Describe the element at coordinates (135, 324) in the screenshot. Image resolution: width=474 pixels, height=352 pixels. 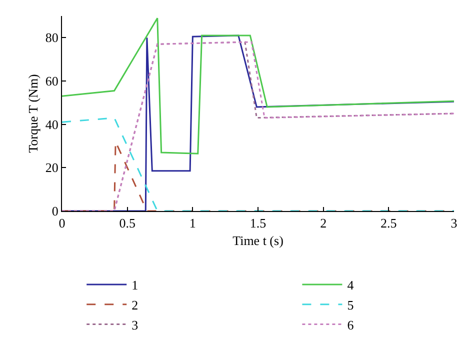
I see `legend-label: 3` at that location.